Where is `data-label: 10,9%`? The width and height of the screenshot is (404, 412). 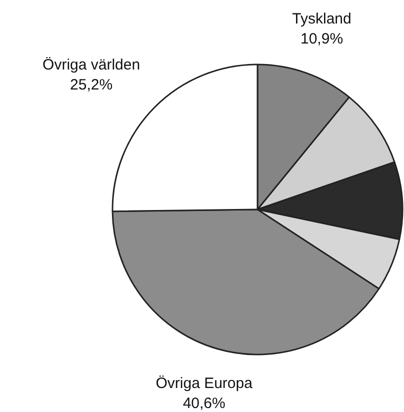 data-label: 10,9% is located at coordinates (322, 39).